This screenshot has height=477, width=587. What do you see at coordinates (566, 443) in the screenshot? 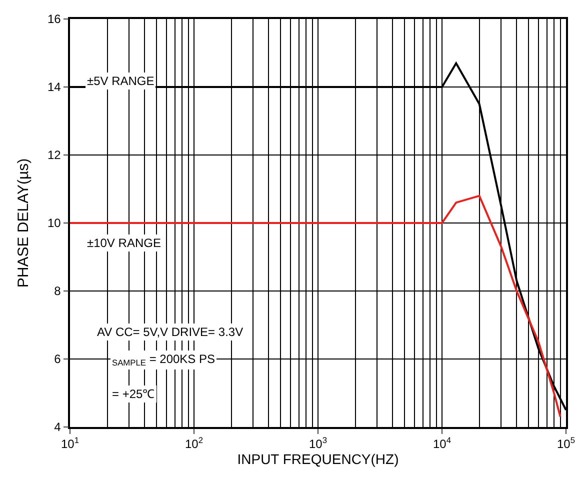
I see `x-tick-label: 10$^{5}$` at bounding box center [566, 443].